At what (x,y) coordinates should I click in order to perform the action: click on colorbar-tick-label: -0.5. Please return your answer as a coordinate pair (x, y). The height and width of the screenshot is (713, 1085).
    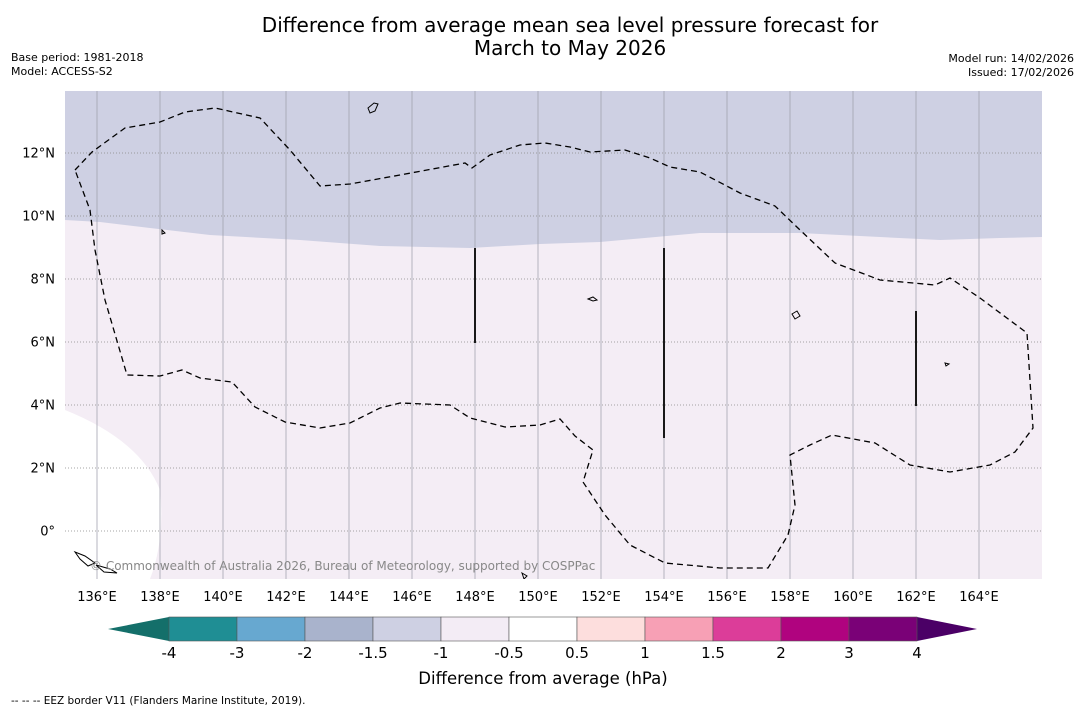
    Looking at the image, I should click on (508, 653).